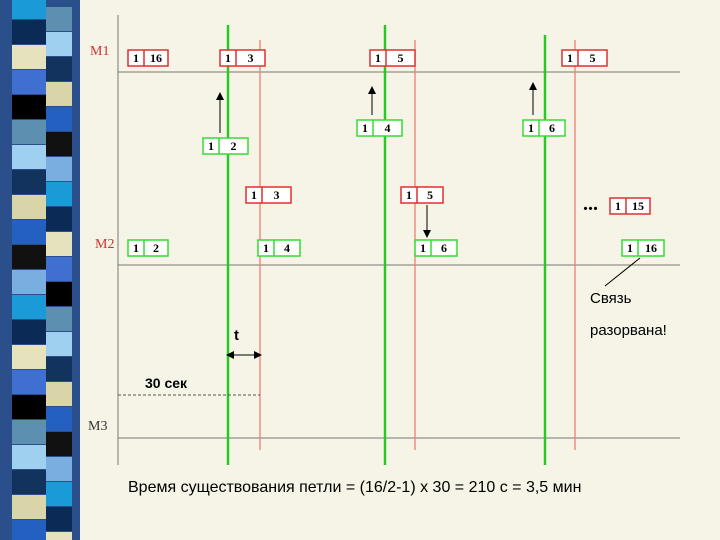  What do you see at coordinates (611, 298) in the screenshot?
I see `note: Связь` at bounding box center [611, 298].